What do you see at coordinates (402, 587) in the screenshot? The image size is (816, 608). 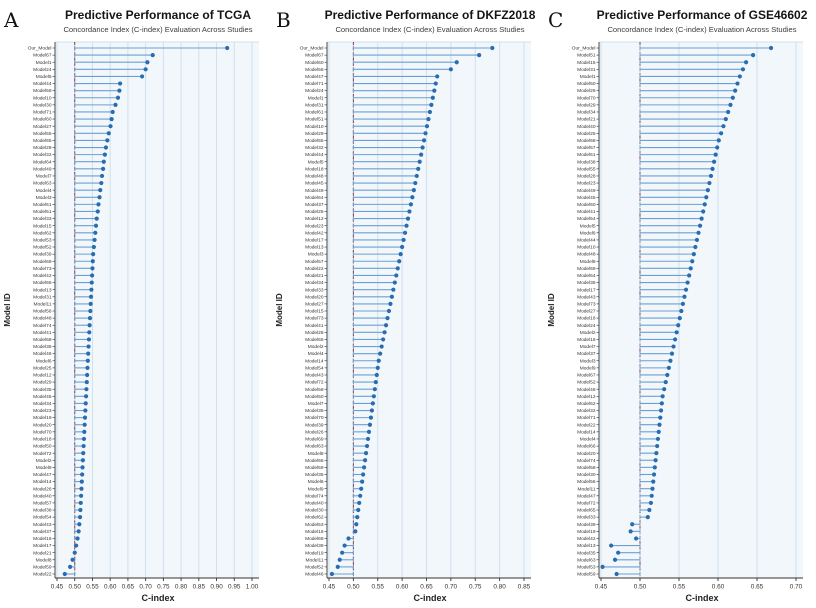 I see `x-tick-label: 0.60` at bounding box center [402, 587].